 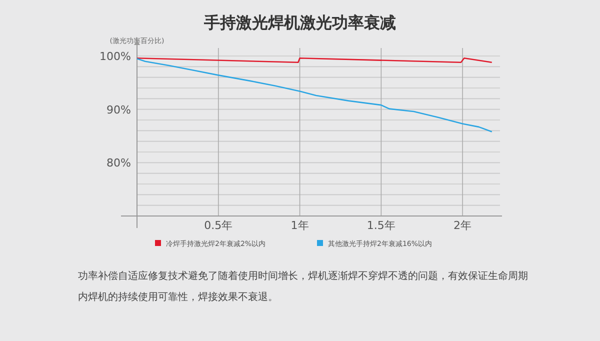 What do you see at coordinates (299, 225) in the screenshot?
I see `x-tick-label: 1年` at bounding box center [299, 225].